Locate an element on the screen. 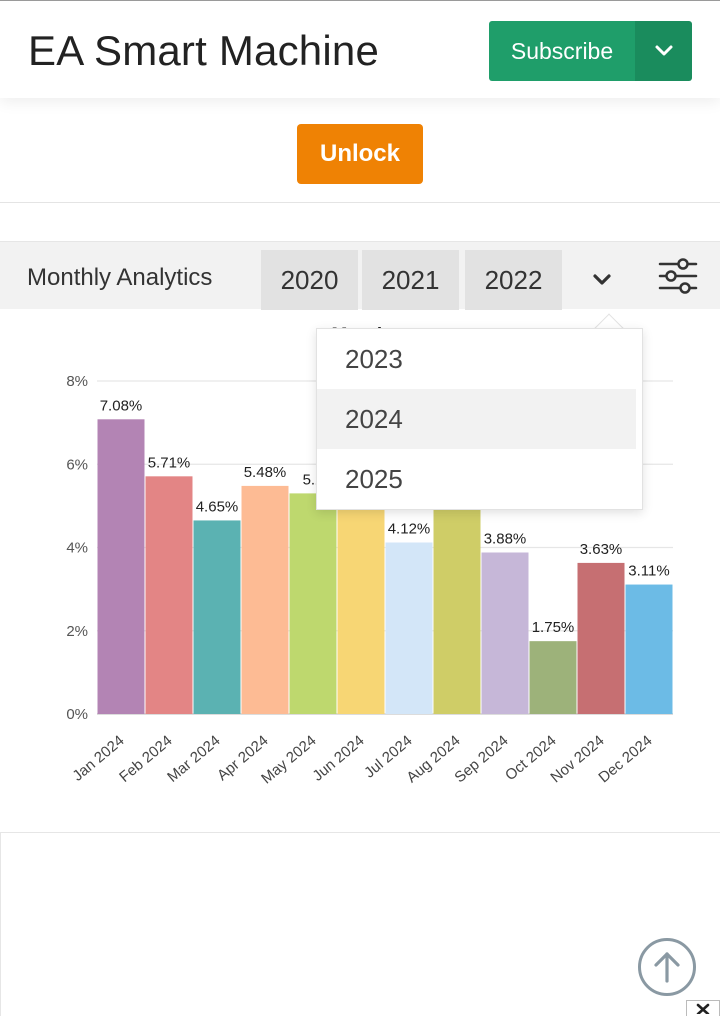 The image size is (720, 1016). y-tick-label: 0% is located at coordinates (77, 714).